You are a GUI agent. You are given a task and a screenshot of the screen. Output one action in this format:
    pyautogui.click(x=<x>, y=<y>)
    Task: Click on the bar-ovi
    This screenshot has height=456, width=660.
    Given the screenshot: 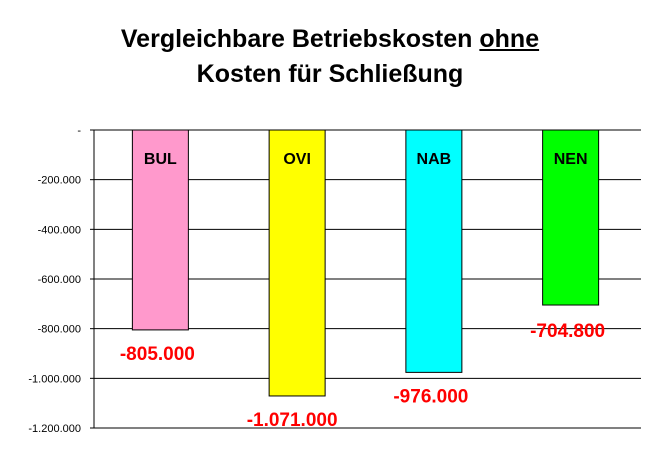 What is the action you would take?
    pyautogui.click(x=297, y=263)
    